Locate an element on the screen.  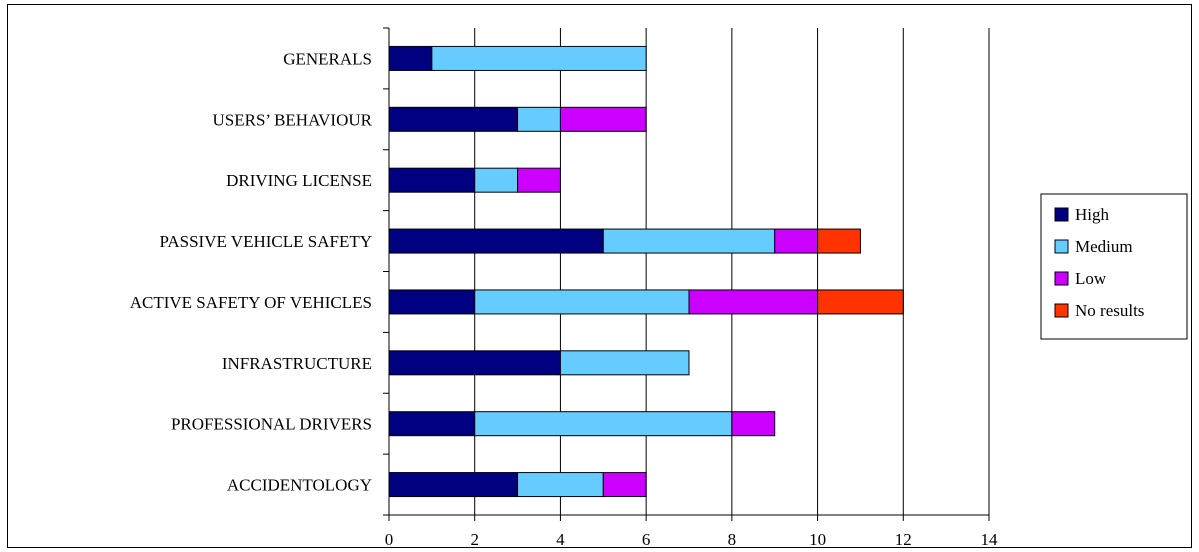
category-label: ACCIDENTOLOGY is located at coordinates (299, 485).